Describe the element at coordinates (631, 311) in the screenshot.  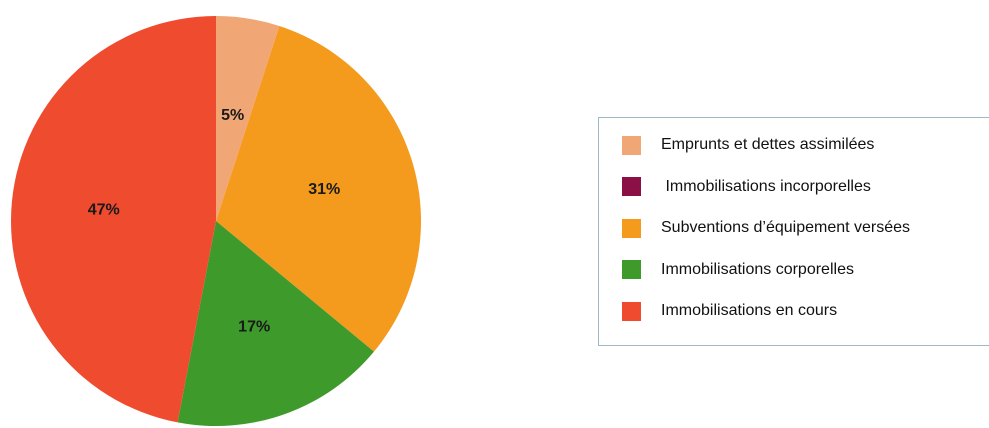
I see `legend-swatch-immobilisations-en-cours` at that location.